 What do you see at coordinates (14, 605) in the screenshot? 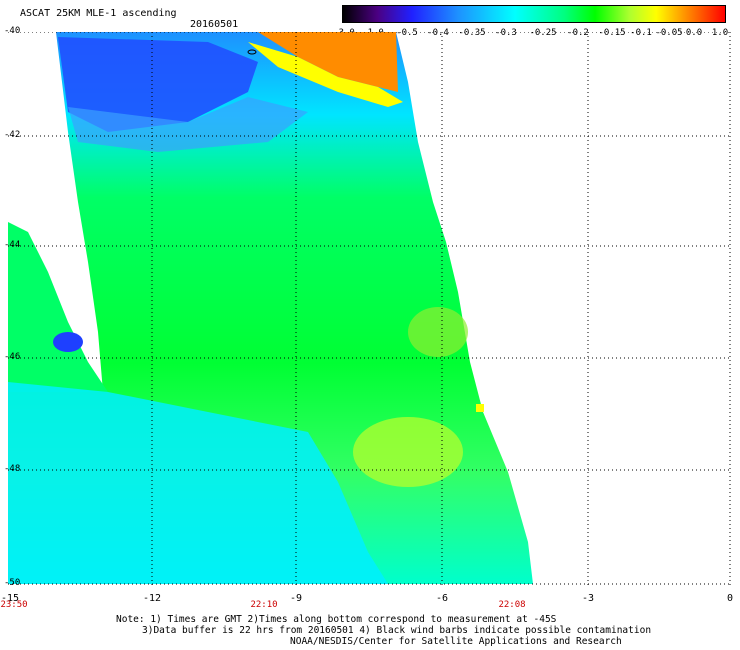
I see `time-label: 23:50` at bounding box center [14, 605].